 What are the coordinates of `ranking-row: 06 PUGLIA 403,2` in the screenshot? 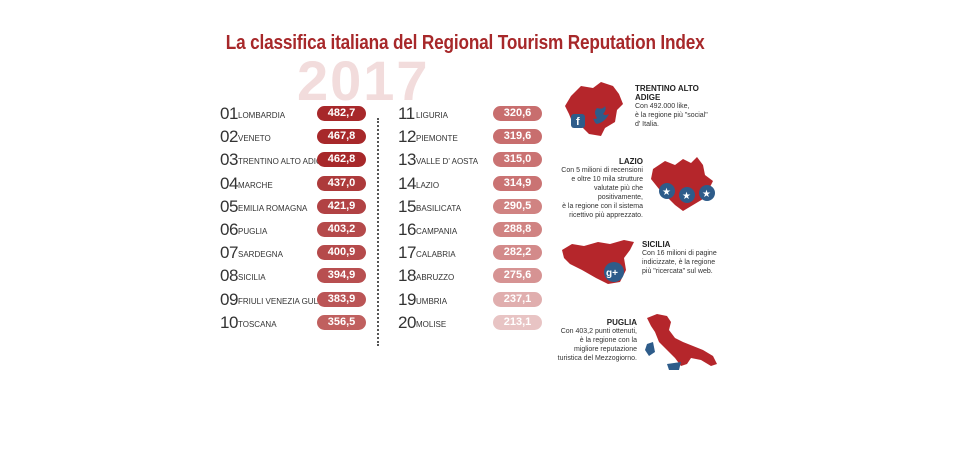 It's located at (295, 231).